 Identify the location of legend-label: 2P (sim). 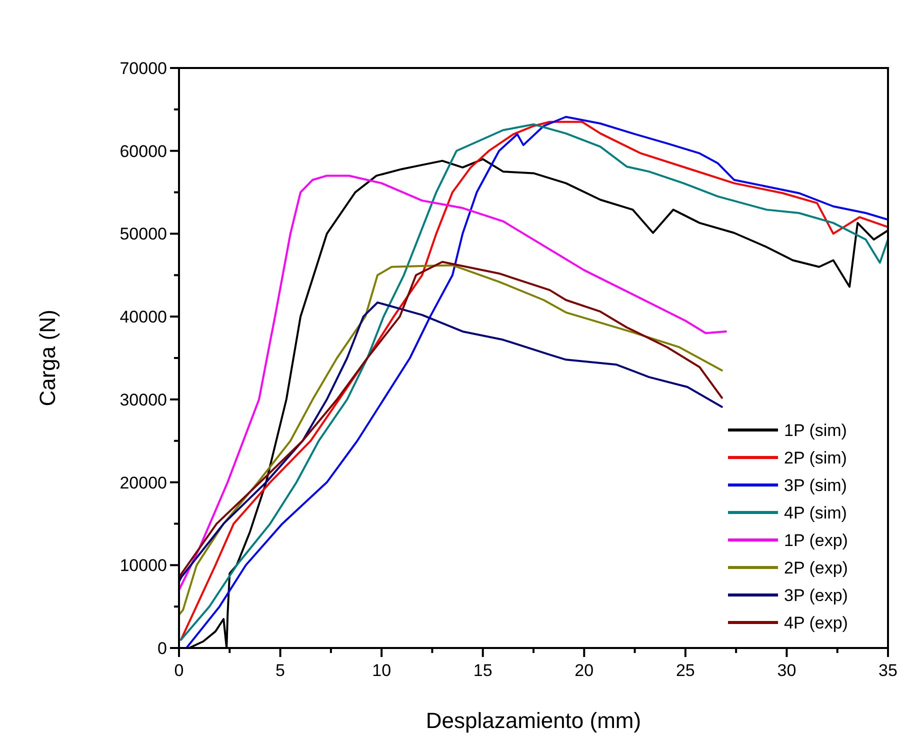
(815, 458).